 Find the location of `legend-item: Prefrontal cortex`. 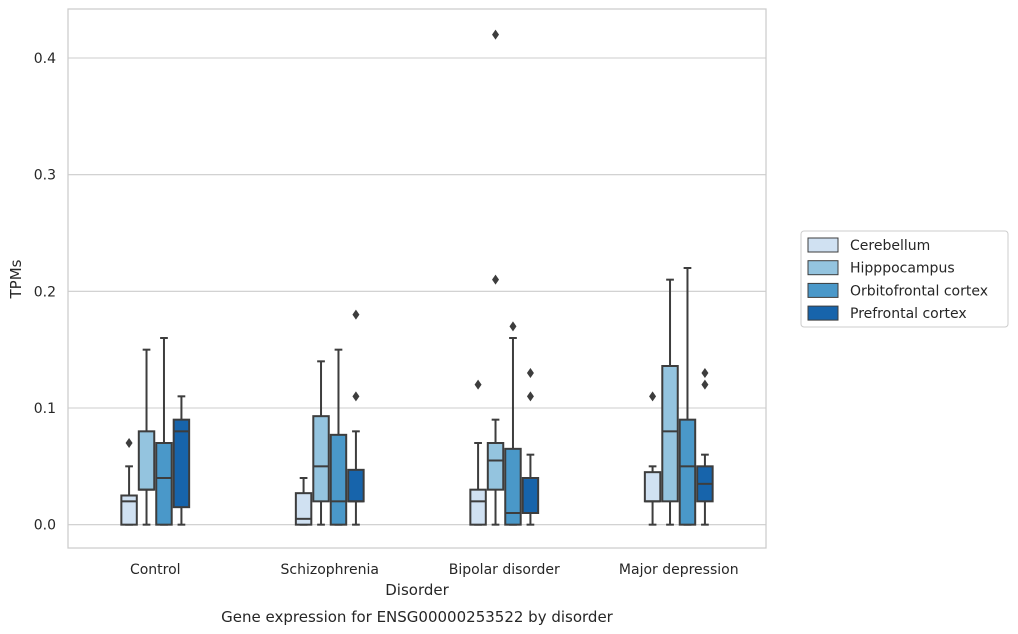

legend-item: Prefrontal cortex is located at coordinates (887, 313).